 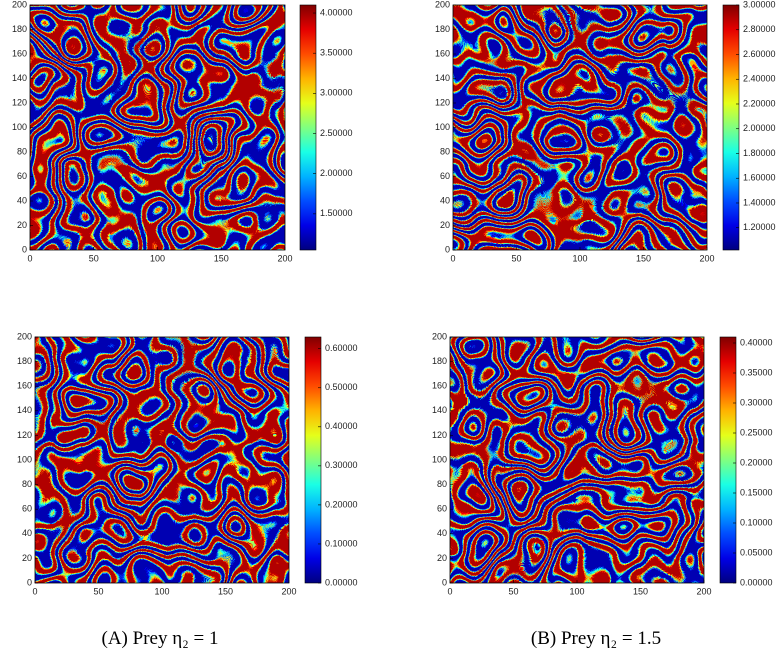 What do you see at coordinates (756, 372) in the screenshot?
I see `colorbar-tick-label: 0.35000` at bounding box center [756, 372].